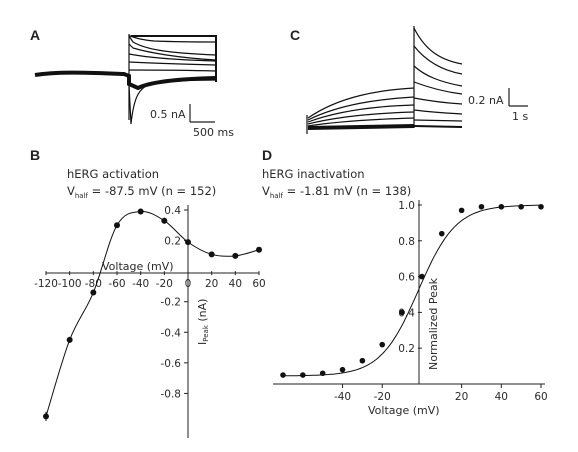 Image resolution: width=578 pixels, height=452 pixels. What do you see at coordinates (406, 278) in the screenshot?
I see `chart-d-y-tick-label: 0.6` at bounding box center [406, 278].